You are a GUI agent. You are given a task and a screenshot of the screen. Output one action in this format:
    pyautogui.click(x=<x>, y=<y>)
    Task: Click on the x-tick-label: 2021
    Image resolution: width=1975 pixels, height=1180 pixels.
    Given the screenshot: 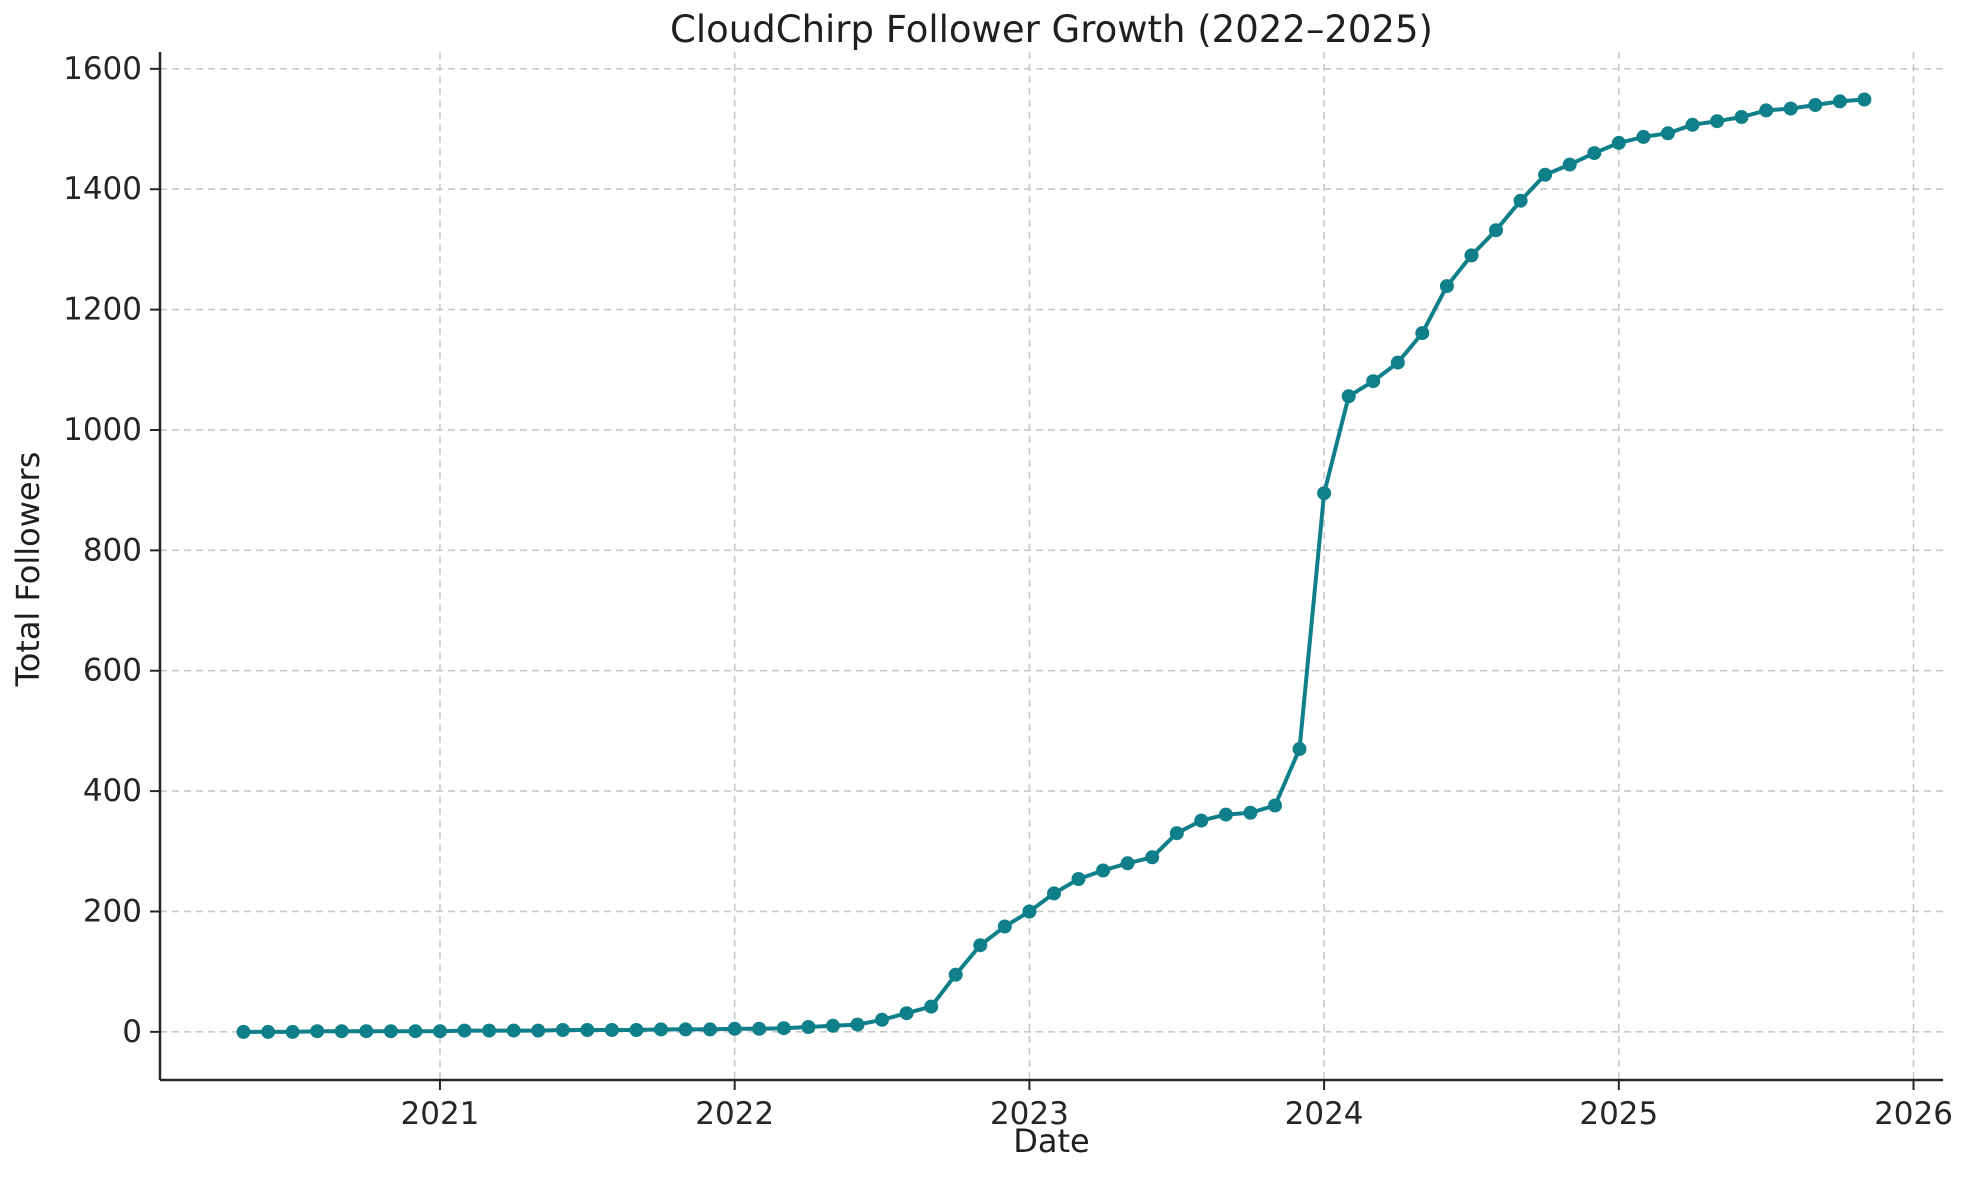 What is the action you would take?
    pyautogui.click(x=440, y=1114)
    